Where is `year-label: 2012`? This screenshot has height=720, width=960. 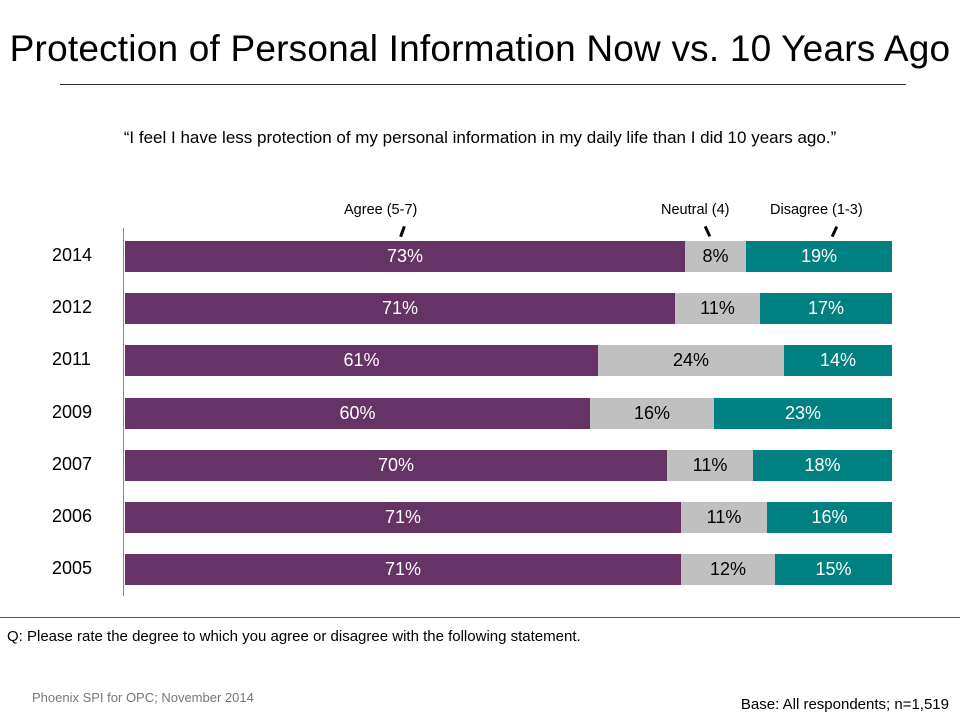
year-label: 2012 is located at coordinates (72, 307).